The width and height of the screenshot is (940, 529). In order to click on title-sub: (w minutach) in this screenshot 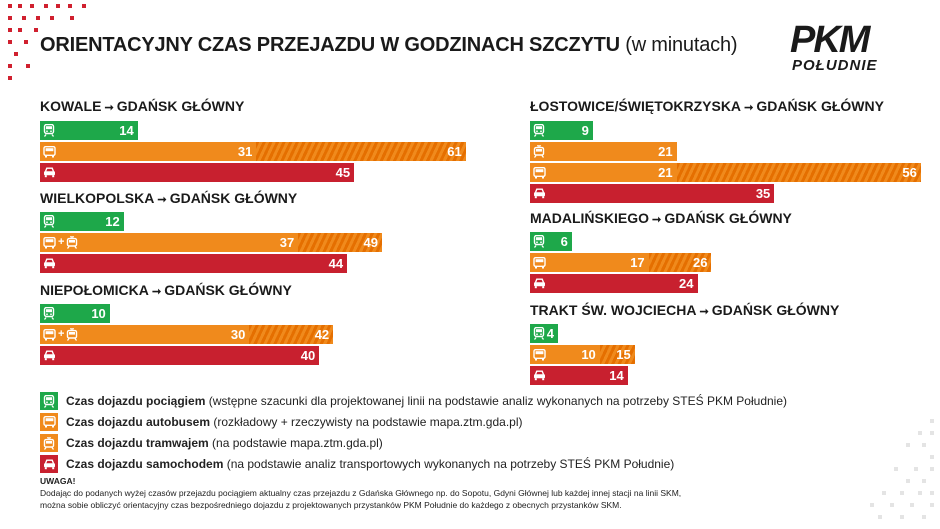, I will do `click(681, 45)`.